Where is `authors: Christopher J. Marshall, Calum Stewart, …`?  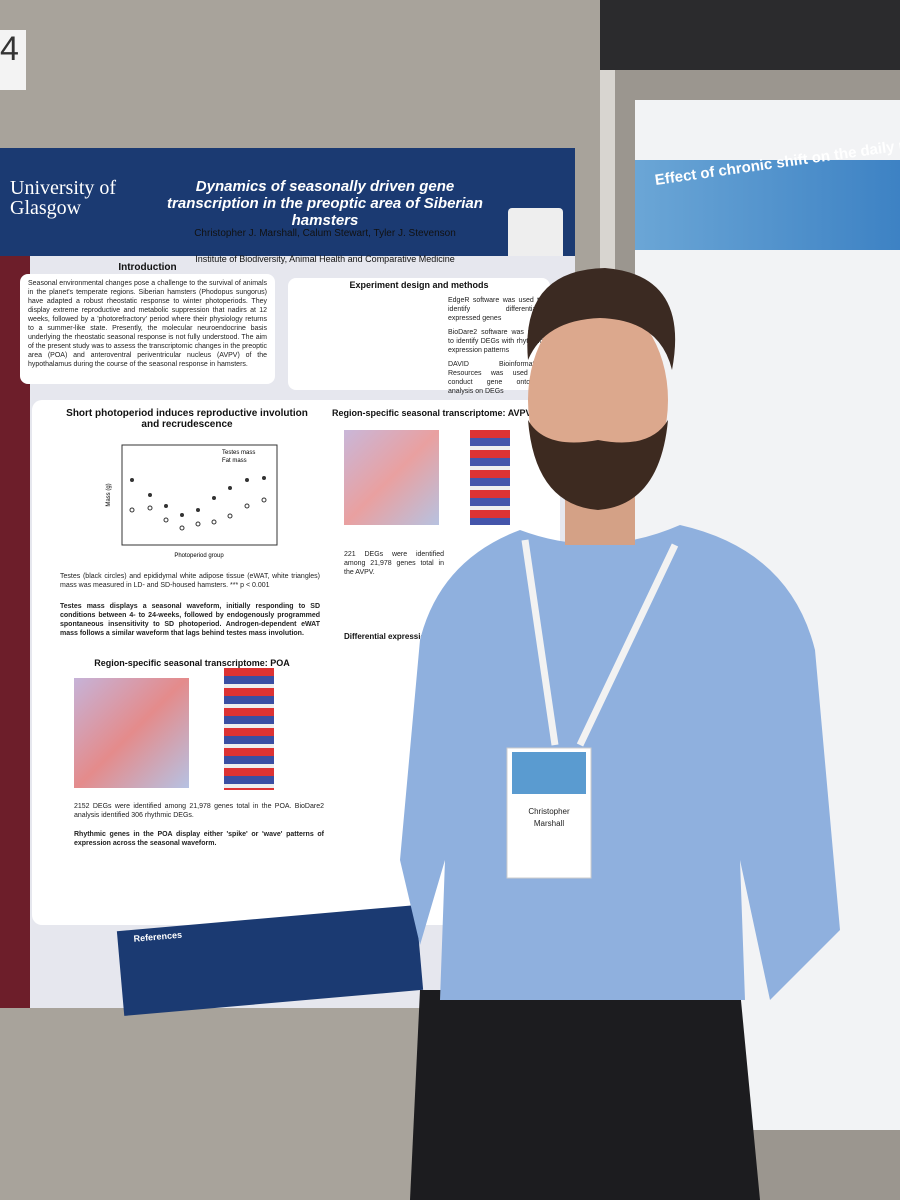 authors: Christopher J. Marshall, Calum Stewart, … is located at coordinates (325, 233).